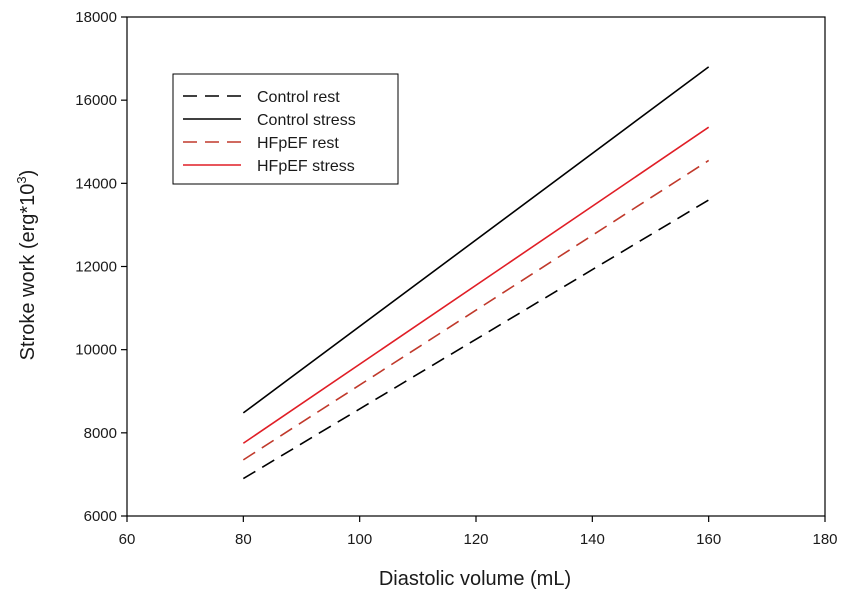  What do you see at coordinates (824, 539) in the screenshot?
I see `x-tick-label: 180` at bounding box center [824, 539].